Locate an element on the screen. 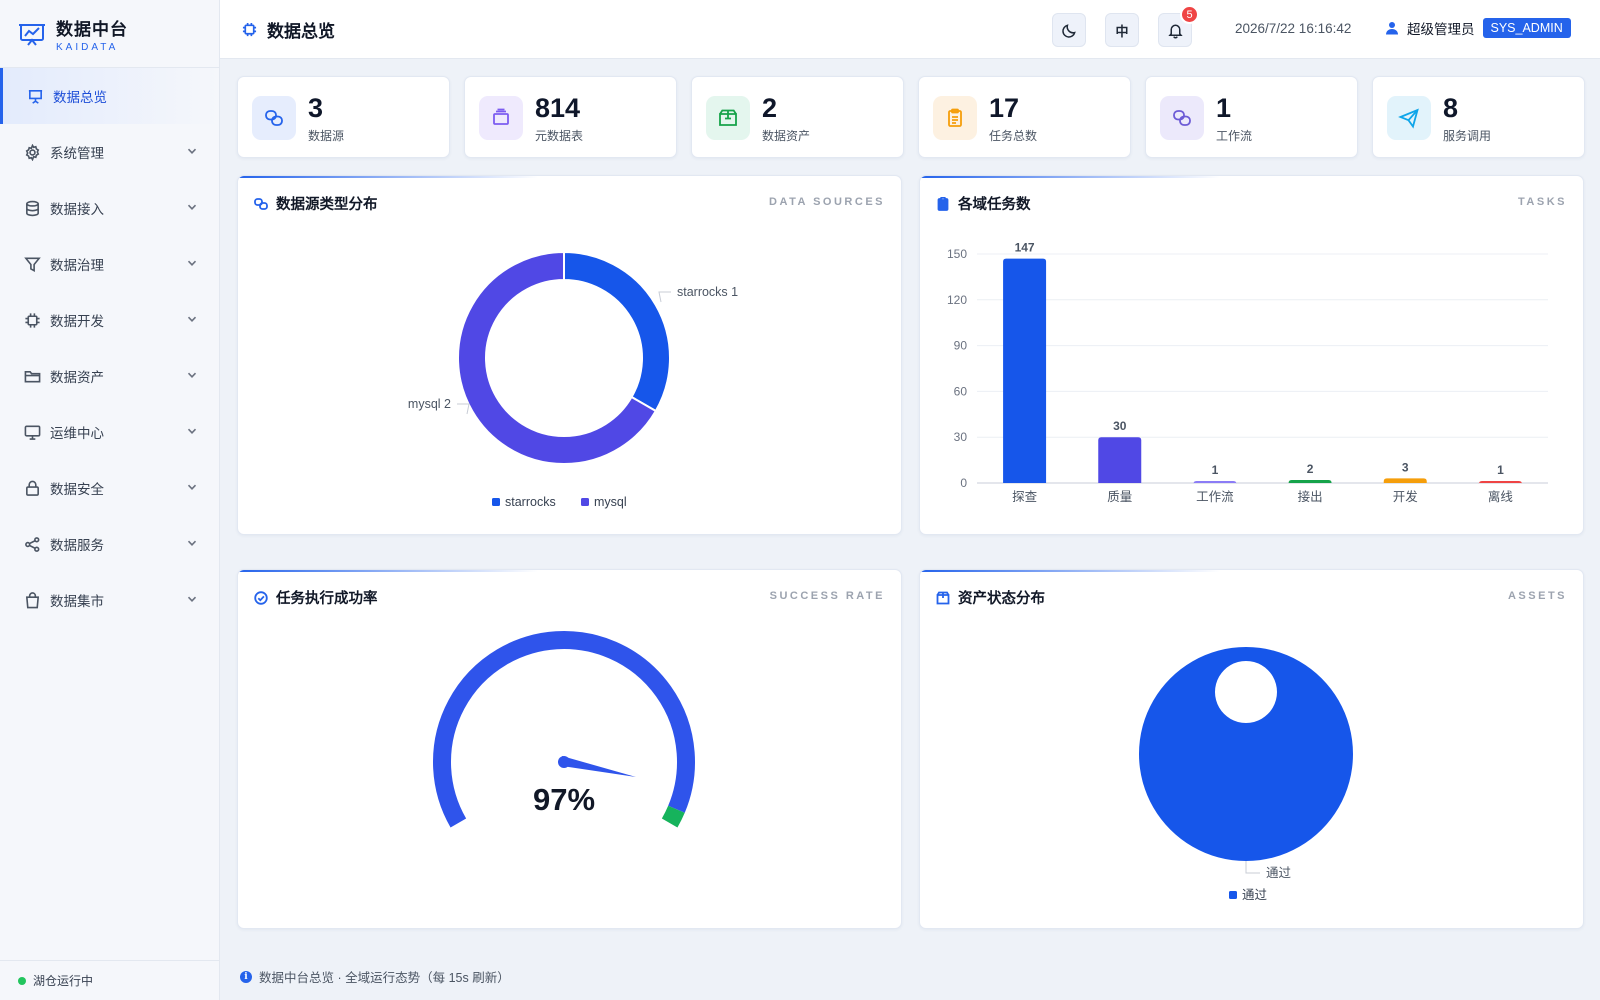 This screenshot has height=1000, width=1600. stat-label: 元数据表 is located at coordinates (559, 136).